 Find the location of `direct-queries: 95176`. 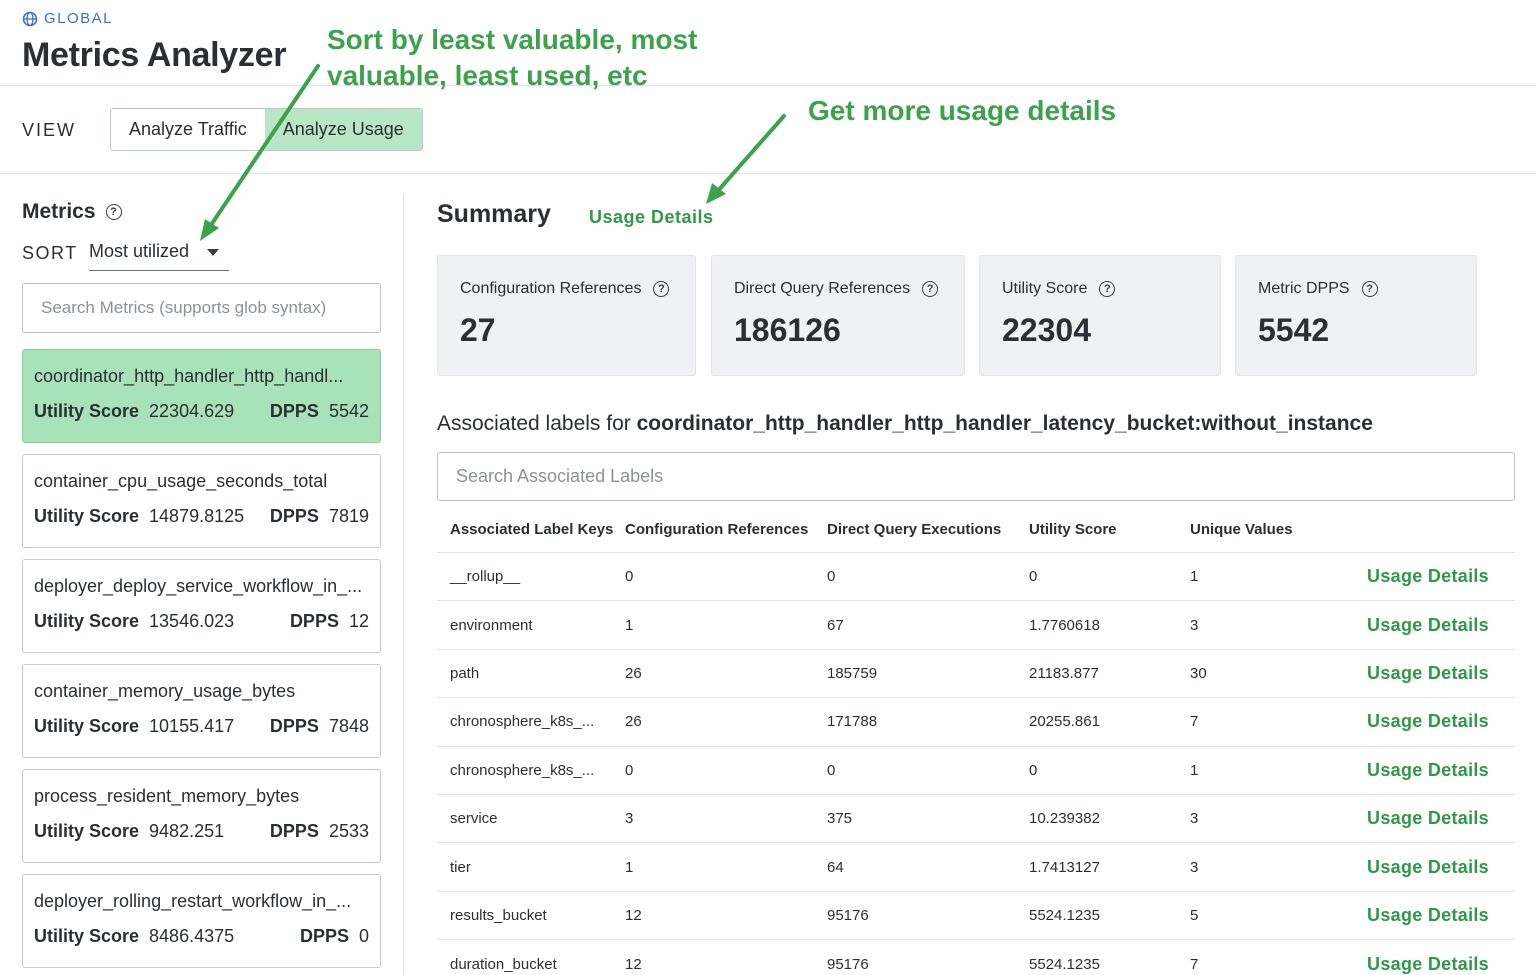

direct-queries: 95176 is located at coordinates (848, 964).